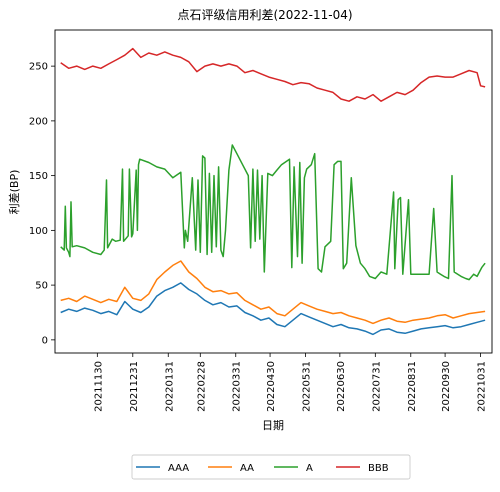  I want to click on legend-label-a: A, so click(309, 468).